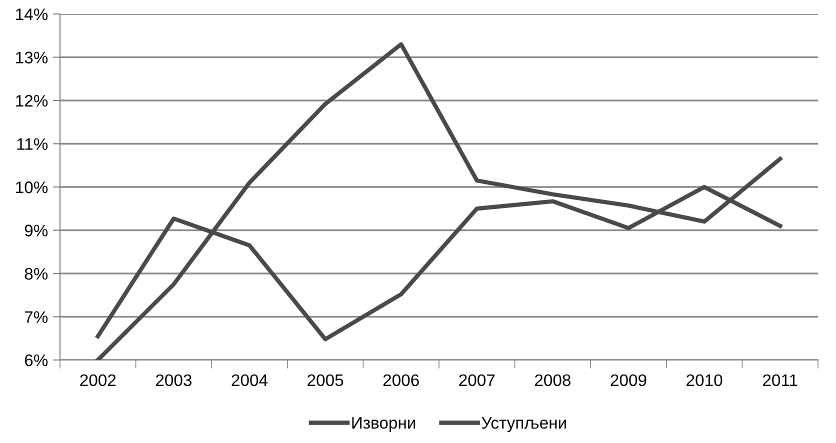 The height and width of the screenshot is (443, 836). I want to click on legend-label: Уступљени, so click(524, 424).